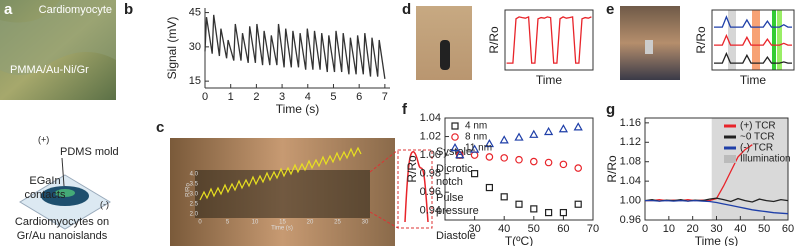 Image resolution: width=798 pixels, height=246 pixels. I want to click on y-tick-label: 1.04, so click(430, 118).